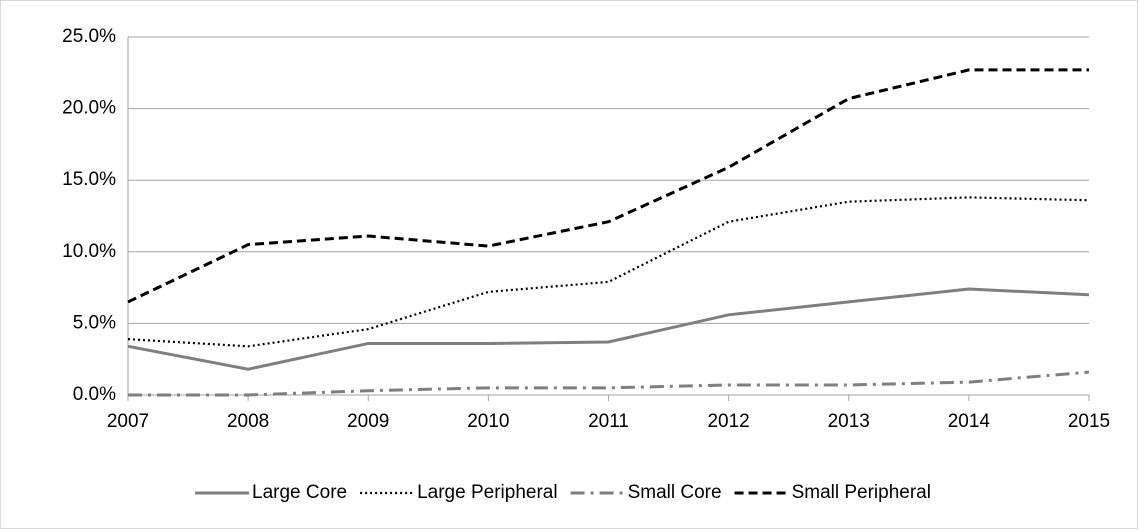 The height and width of the screenshot is (530, 1139). What do you see at coordinates (487, 492) in the screenshot?
I see `legend-label: Large Peripheral` at bounding box center [487, 492].